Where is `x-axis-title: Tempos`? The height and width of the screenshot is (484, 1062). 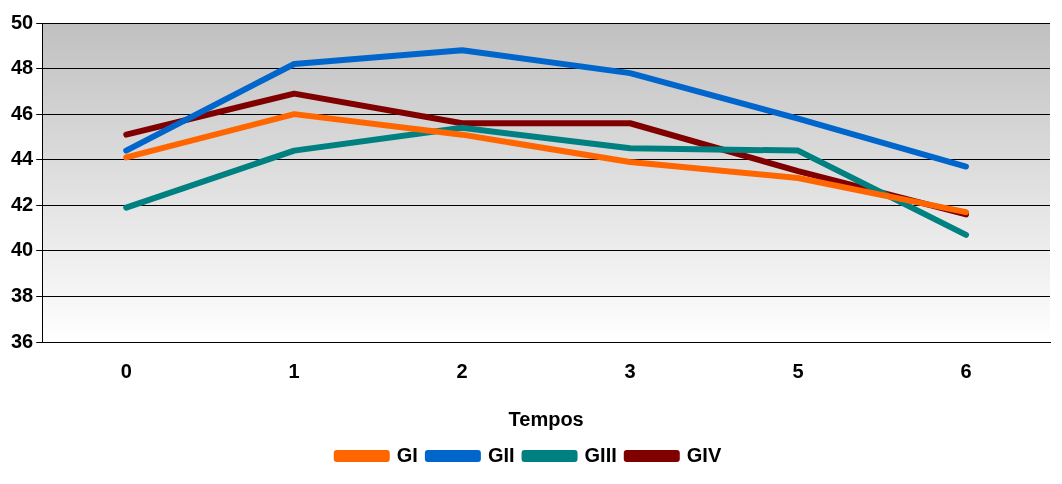 x-axis-title: Tempos is located at coordinates (546, 418).